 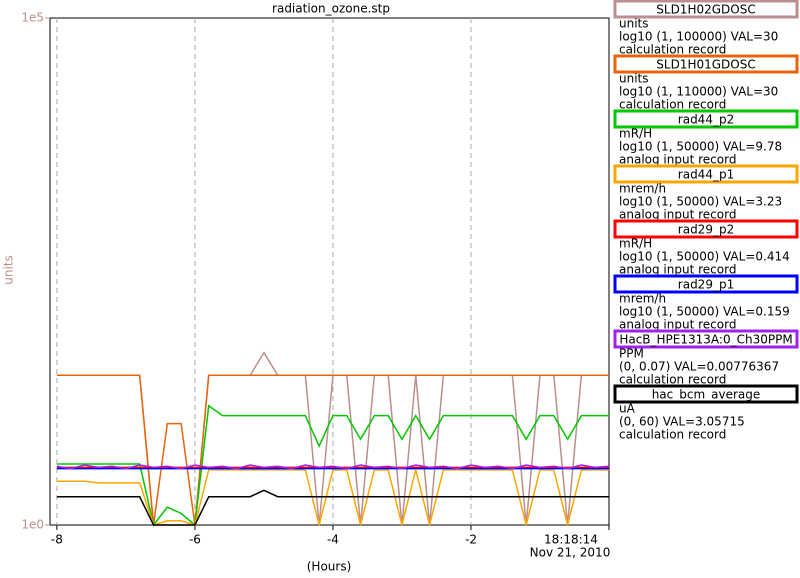 I want to click on legend-name: rad29_p1, so click(x=706, y=285).